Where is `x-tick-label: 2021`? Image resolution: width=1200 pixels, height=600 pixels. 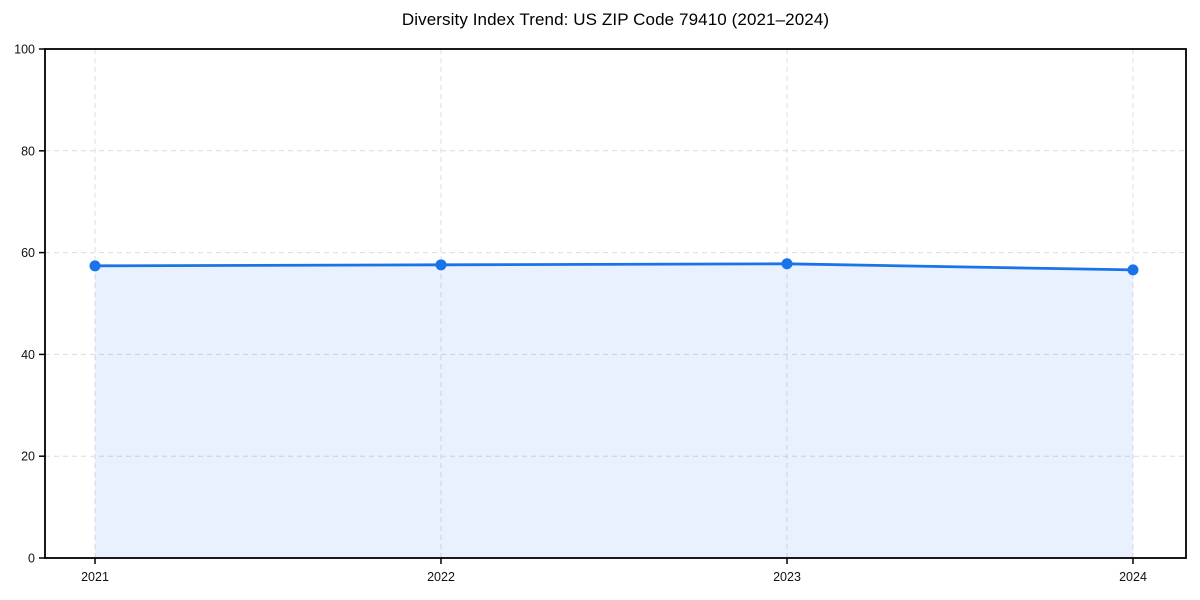 x-tick-label: 2021 is located at coordinates (95, 577).